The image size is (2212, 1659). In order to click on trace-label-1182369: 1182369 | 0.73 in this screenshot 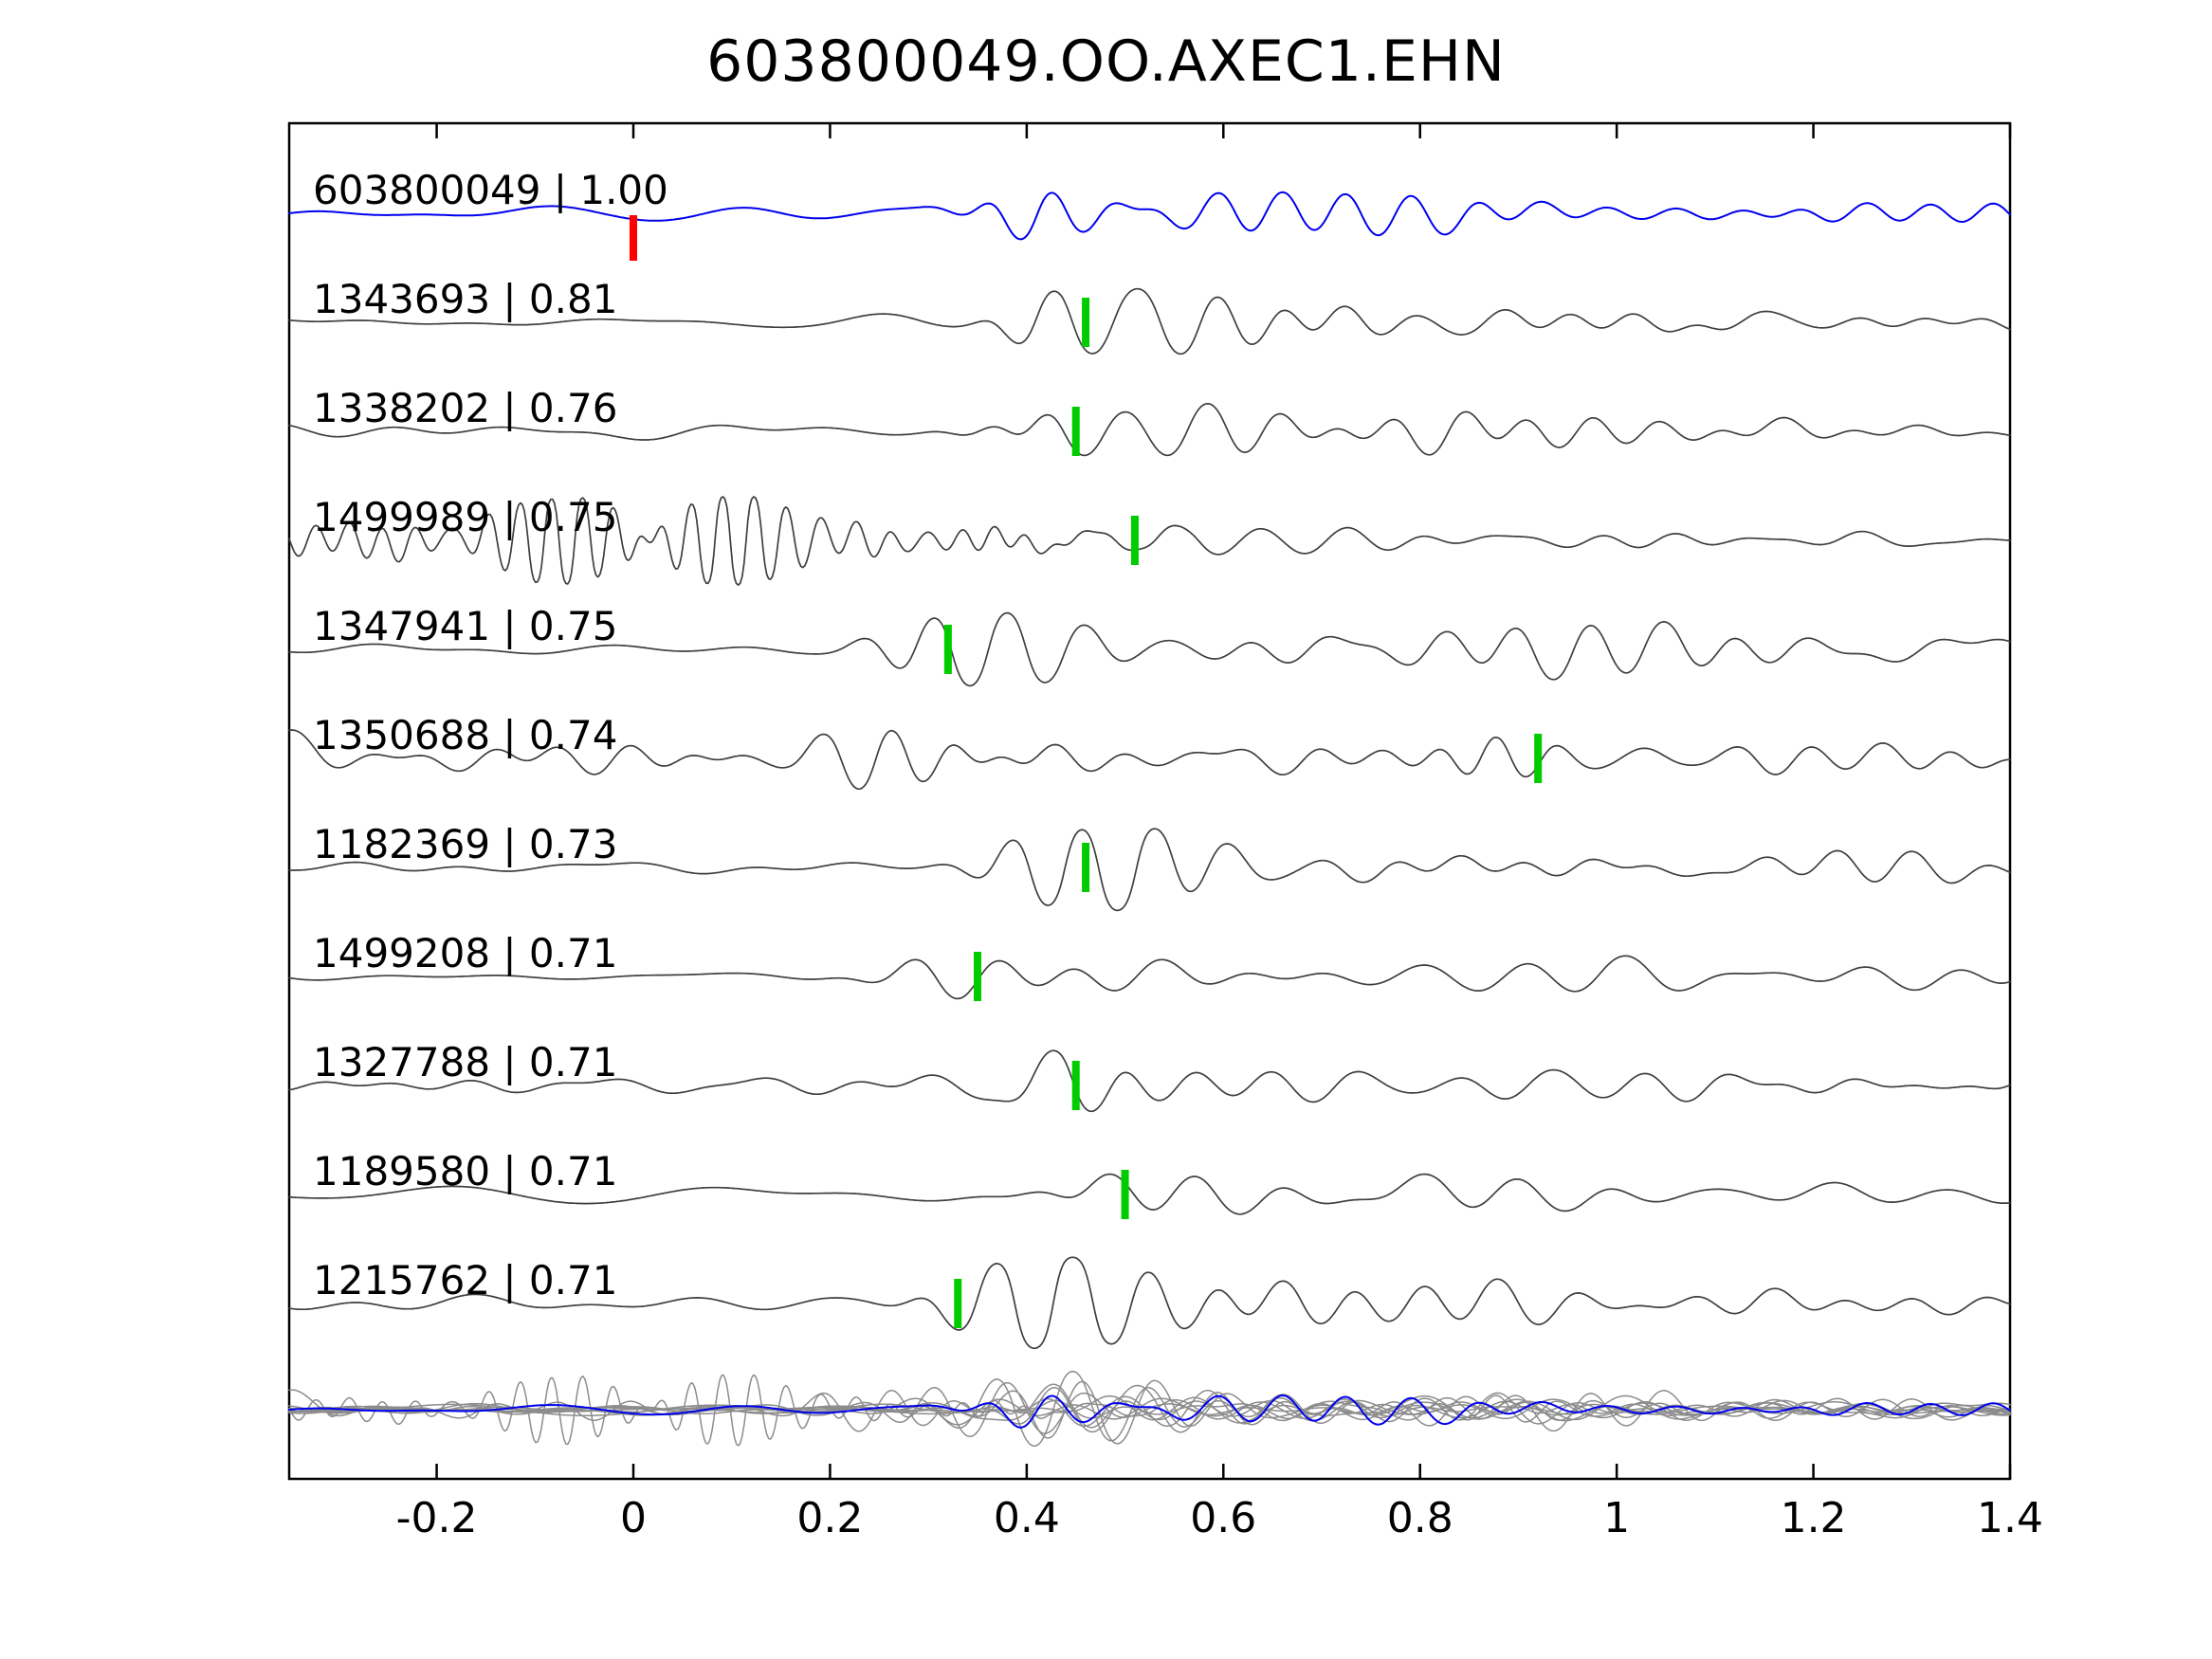, I will do `click(465, 844)`.